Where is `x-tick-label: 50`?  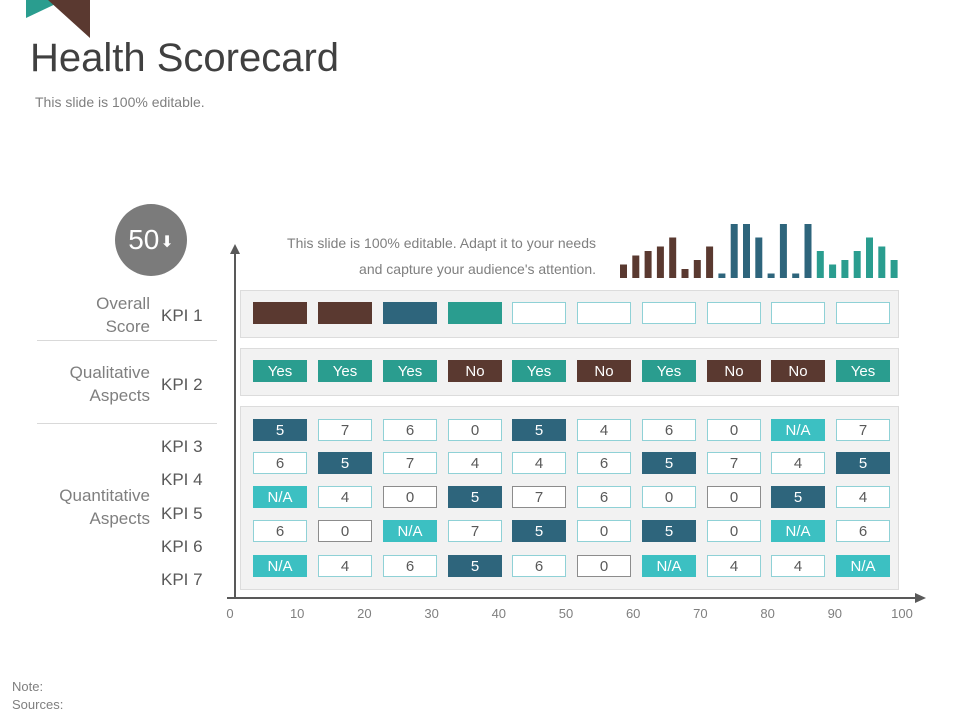
x-tick-label: 50 is located at coordinates (566, 613).